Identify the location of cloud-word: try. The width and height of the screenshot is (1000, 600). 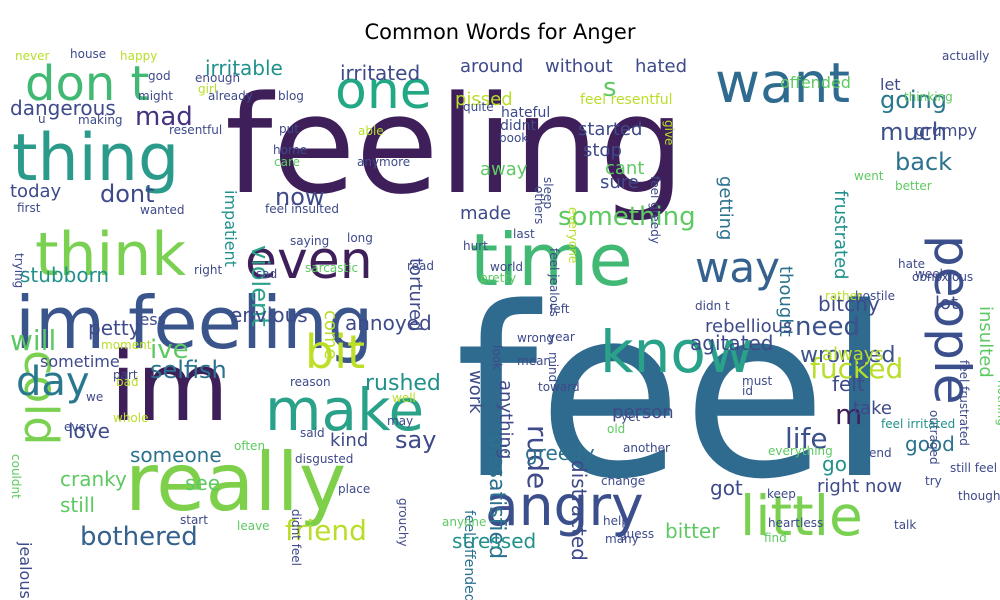
(933, 481).